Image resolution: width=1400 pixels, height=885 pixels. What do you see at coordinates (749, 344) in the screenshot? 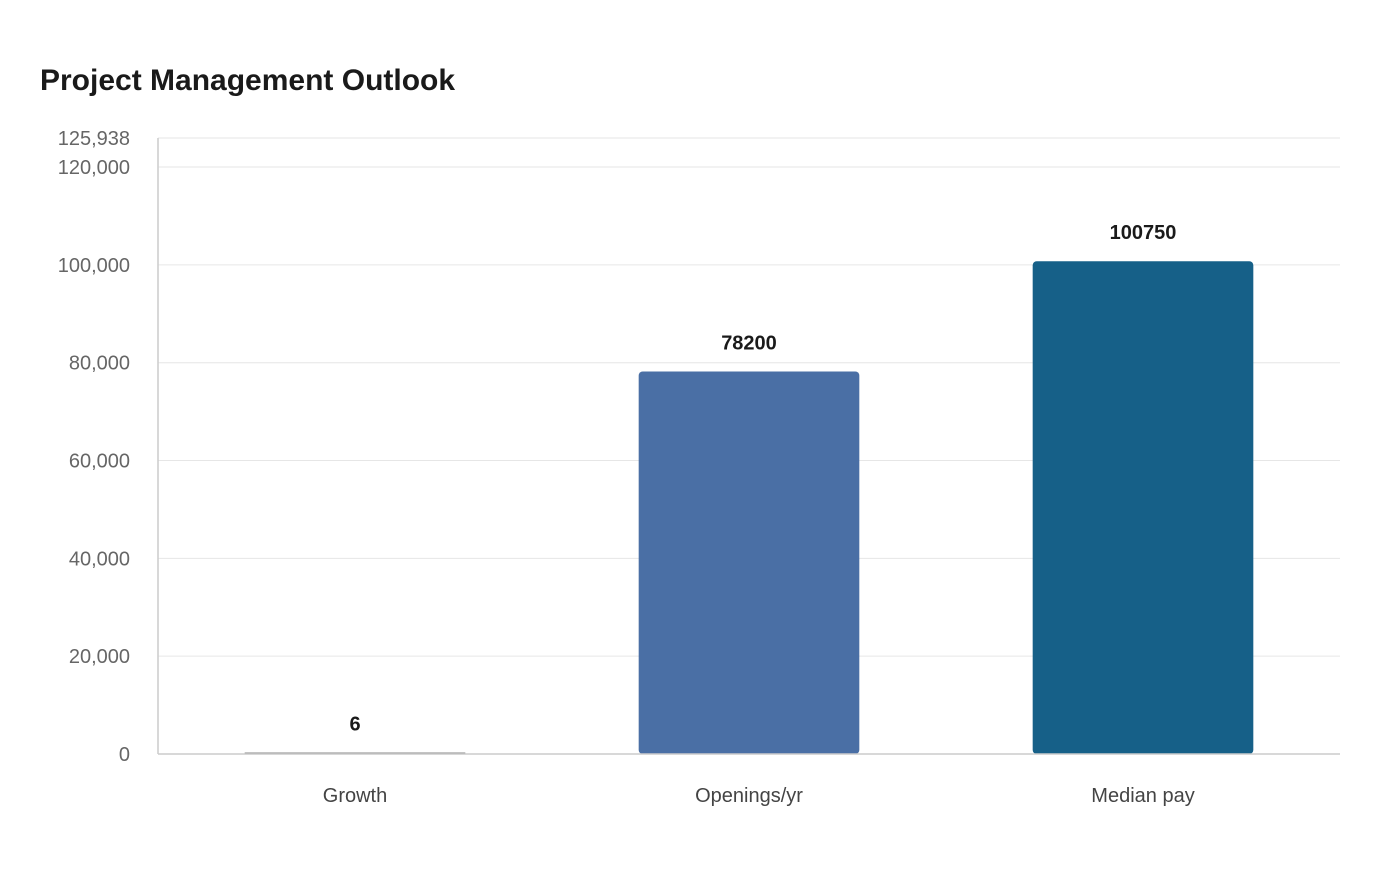
I see `data-label: 78200` at bounding box center [749, 344].